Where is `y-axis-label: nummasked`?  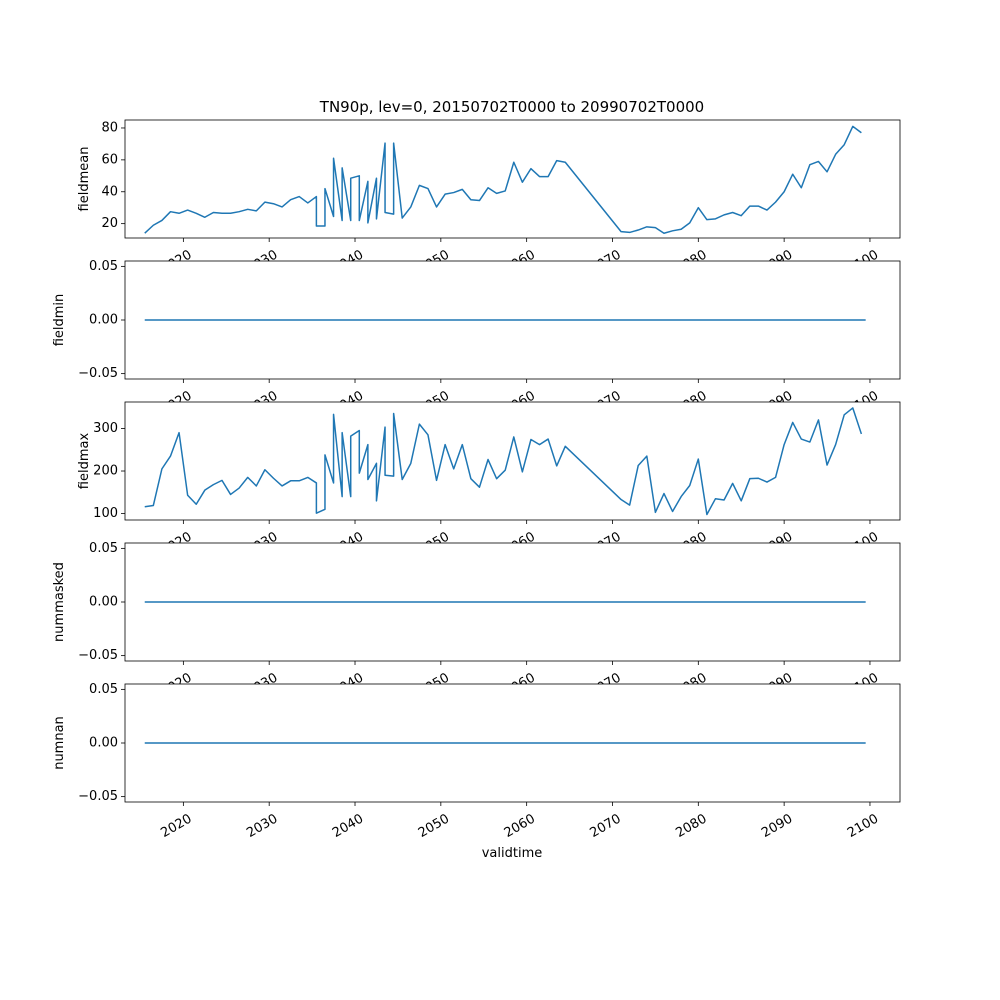
y-axis-label: nummasked is located at coordinates (59, 602).